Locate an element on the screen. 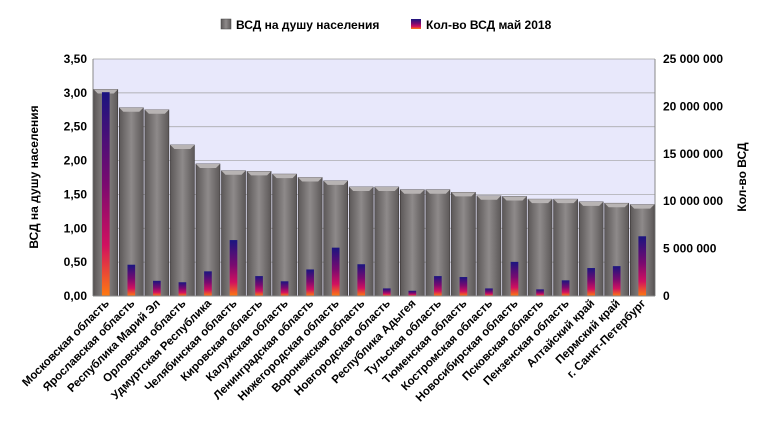 Image resolution: width=777 pixels, height=438 pixels. left-tick-label: 1,00 is located at coordinates (76, 228).